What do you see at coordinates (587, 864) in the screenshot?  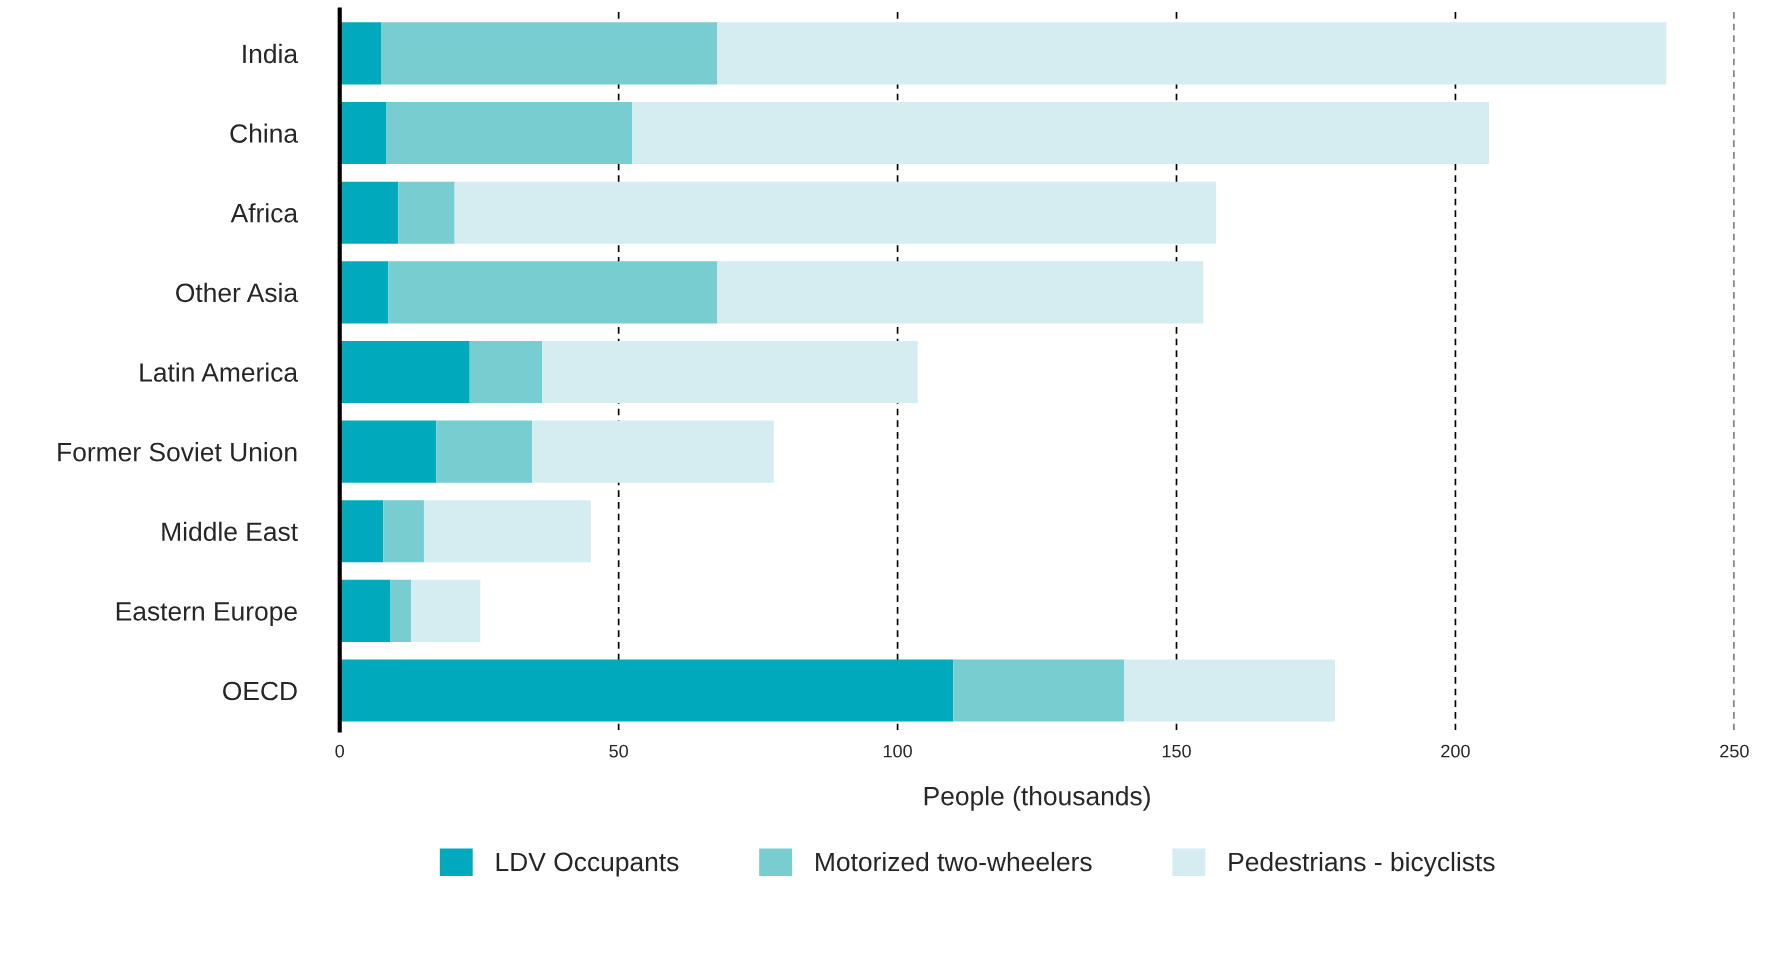 I see `legend-label: LDV Occupants` at bounding box center [587, 864].